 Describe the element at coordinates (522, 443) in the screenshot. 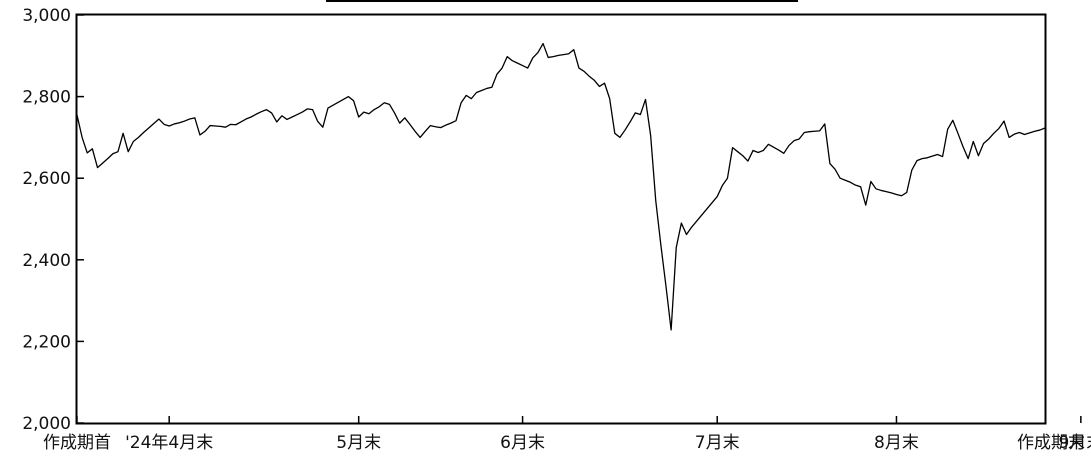

I see `x-tick-label: 6月末` at that location.